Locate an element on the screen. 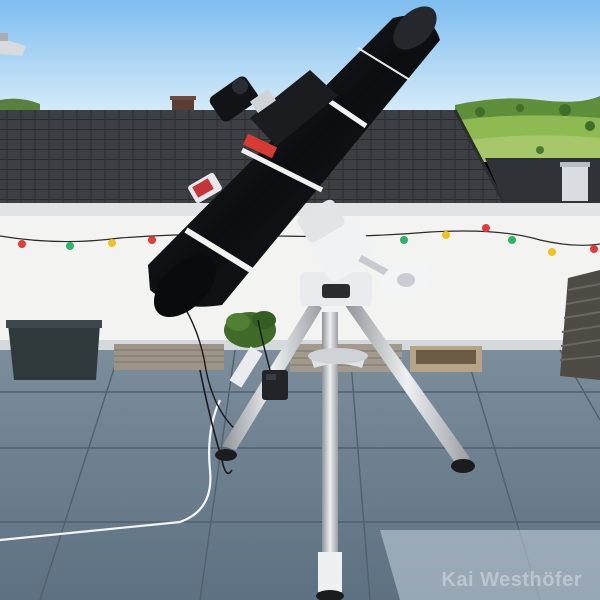 The width and height of the screenshot is (600, 600). mount-controller is located at coordinates (272, 359).